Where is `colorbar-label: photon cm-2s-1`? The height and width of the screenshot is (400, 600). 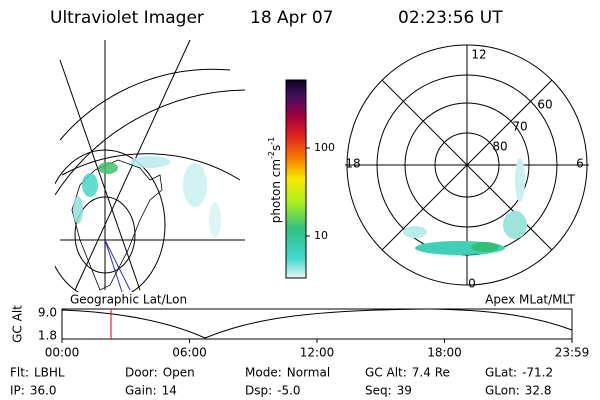
colorbar-label: photon cm-2s-1 is located at coordinates (275, 180).